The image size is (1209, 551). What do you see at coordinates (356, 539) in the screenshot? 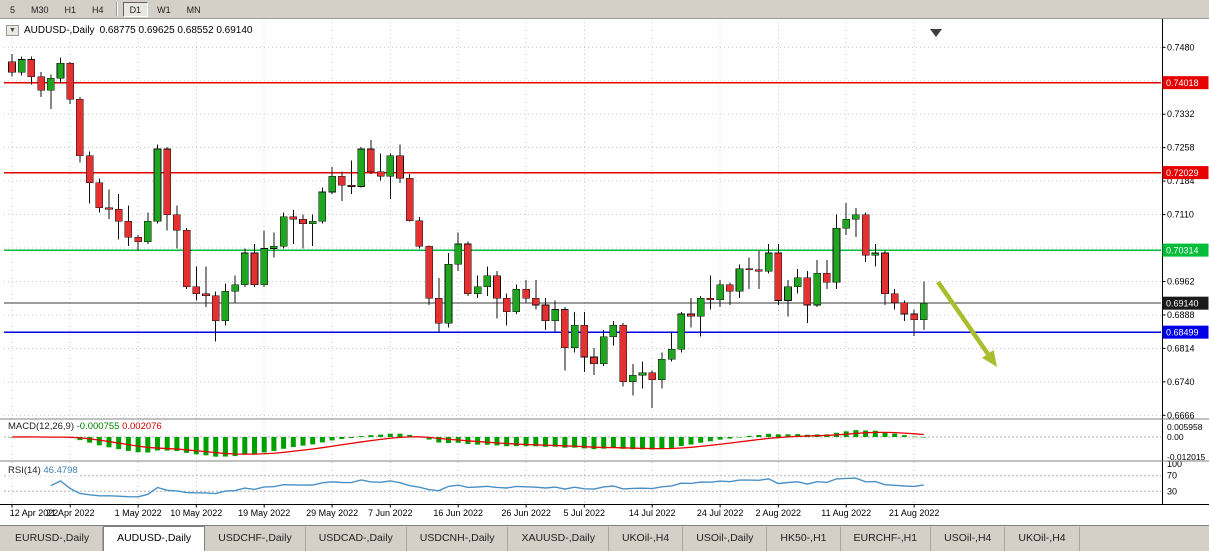
I see `chart-tab-usdcad-daily: USDCAD-,Daily` at bounding box center [356, 539].